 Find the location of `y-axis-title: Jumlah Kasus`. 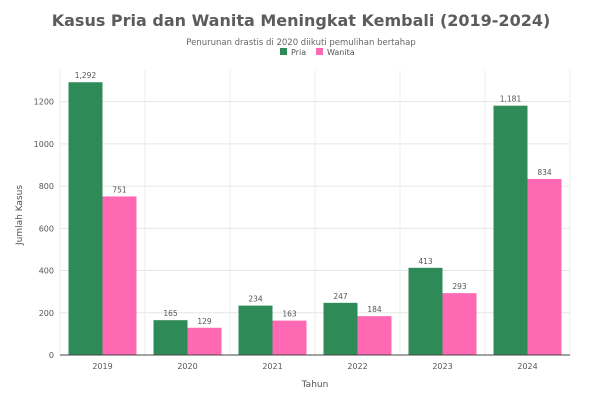

y-axis-title: Jumlah Kasus is located at coordinates (20, 215).